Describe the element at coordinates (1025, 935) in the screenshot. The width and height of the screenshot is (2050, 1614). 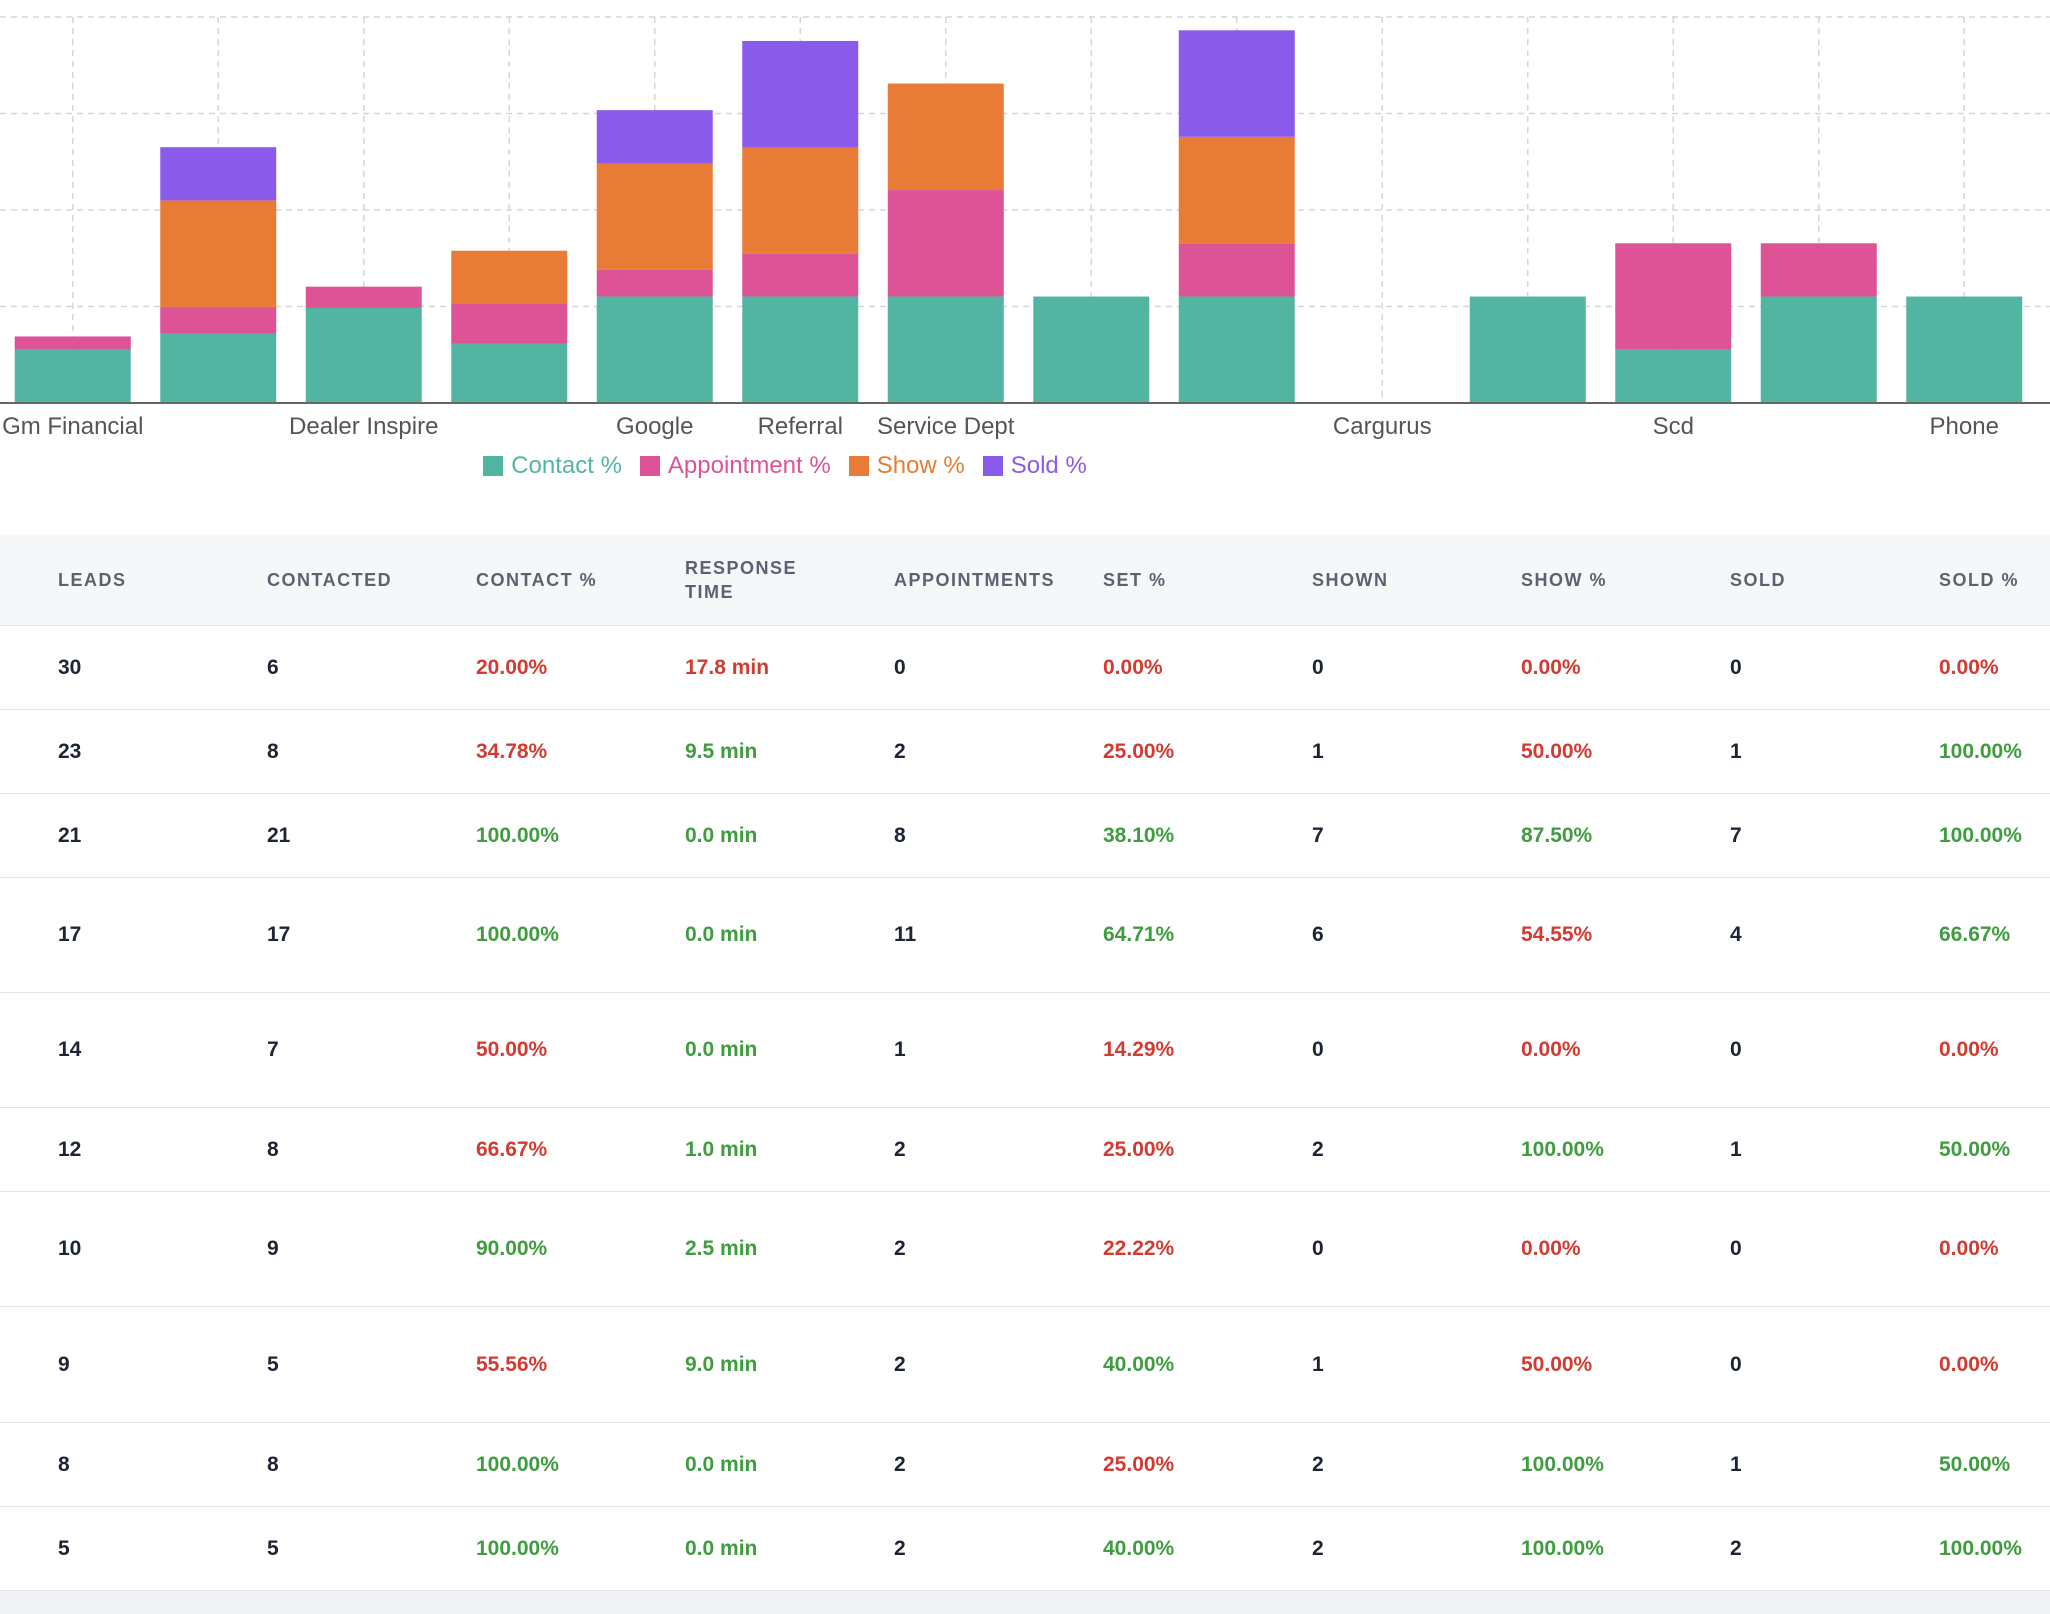
I see `table-row: 17 17 100.00% 0.0 min 11 64.71% 6 54.55% 4 66.67%` at that location.